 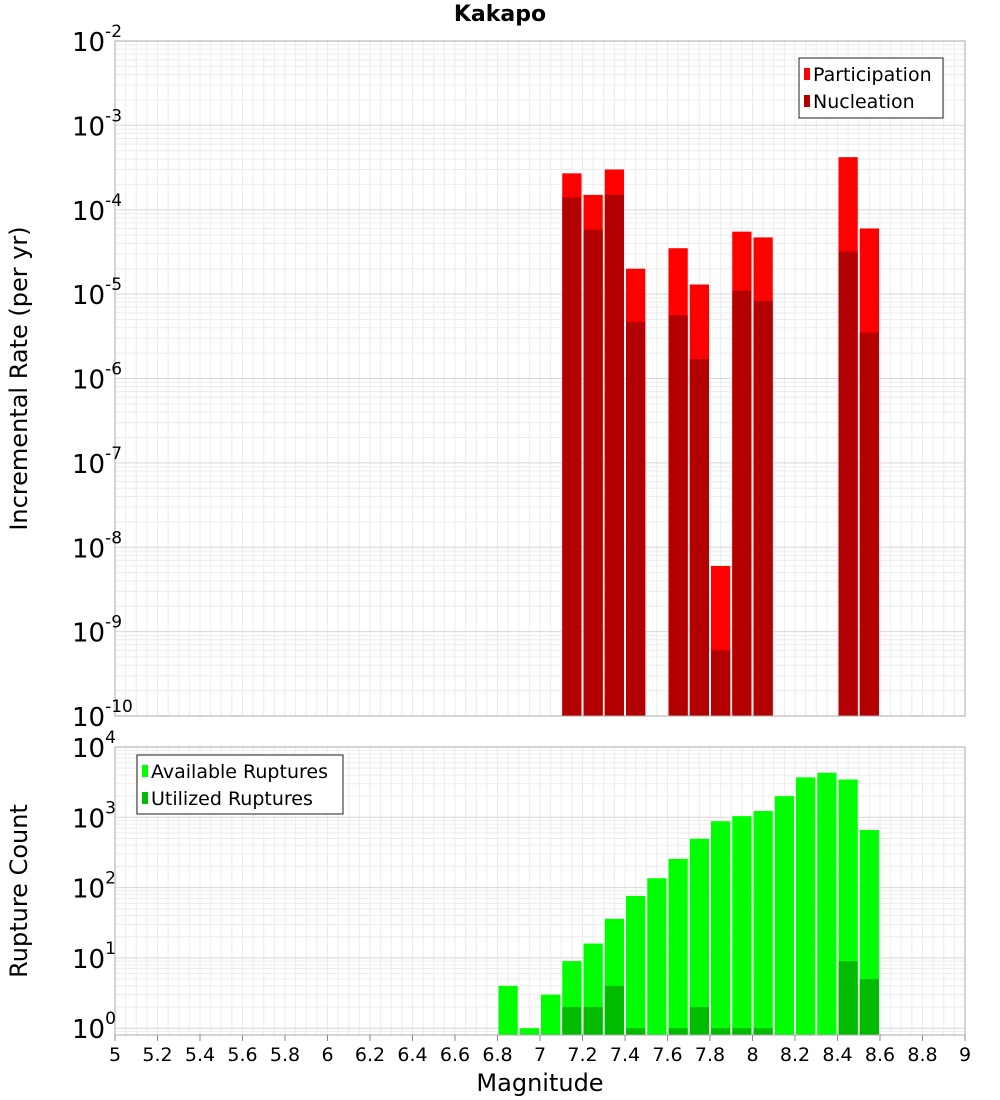 What do you see at coordinates (285, 1055) in the screenshot?
I see `x-tick-label: 5.8` at bounding box center [285, 1055].